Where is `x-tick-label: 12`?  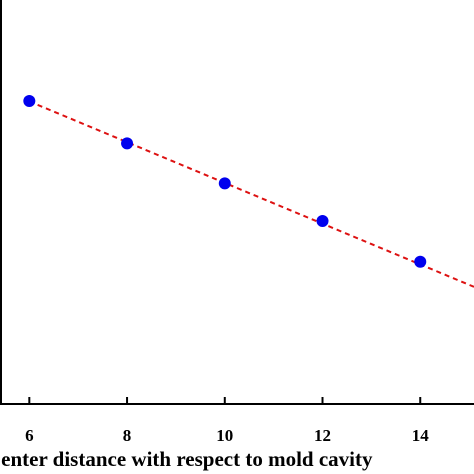
x-tick-label: 12 is located at coordinates (322, 435).